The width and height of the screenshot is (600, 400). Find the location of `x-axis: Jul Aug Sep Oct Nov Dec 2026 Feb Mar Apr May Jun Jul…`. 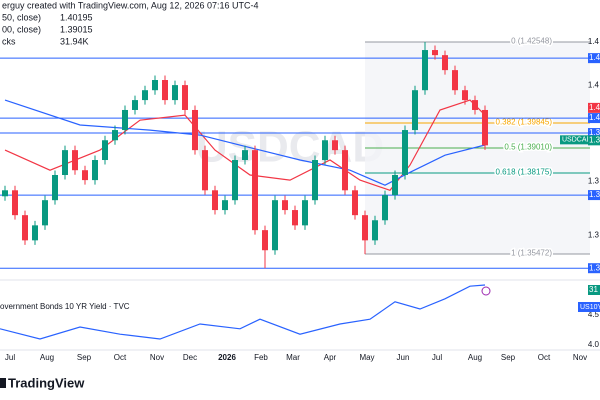

x-axis: Jul Aug Sep Oct Nov Dec 2026 Feb Mar Apr May Jun Jul… is located at coordinates (296, 357).